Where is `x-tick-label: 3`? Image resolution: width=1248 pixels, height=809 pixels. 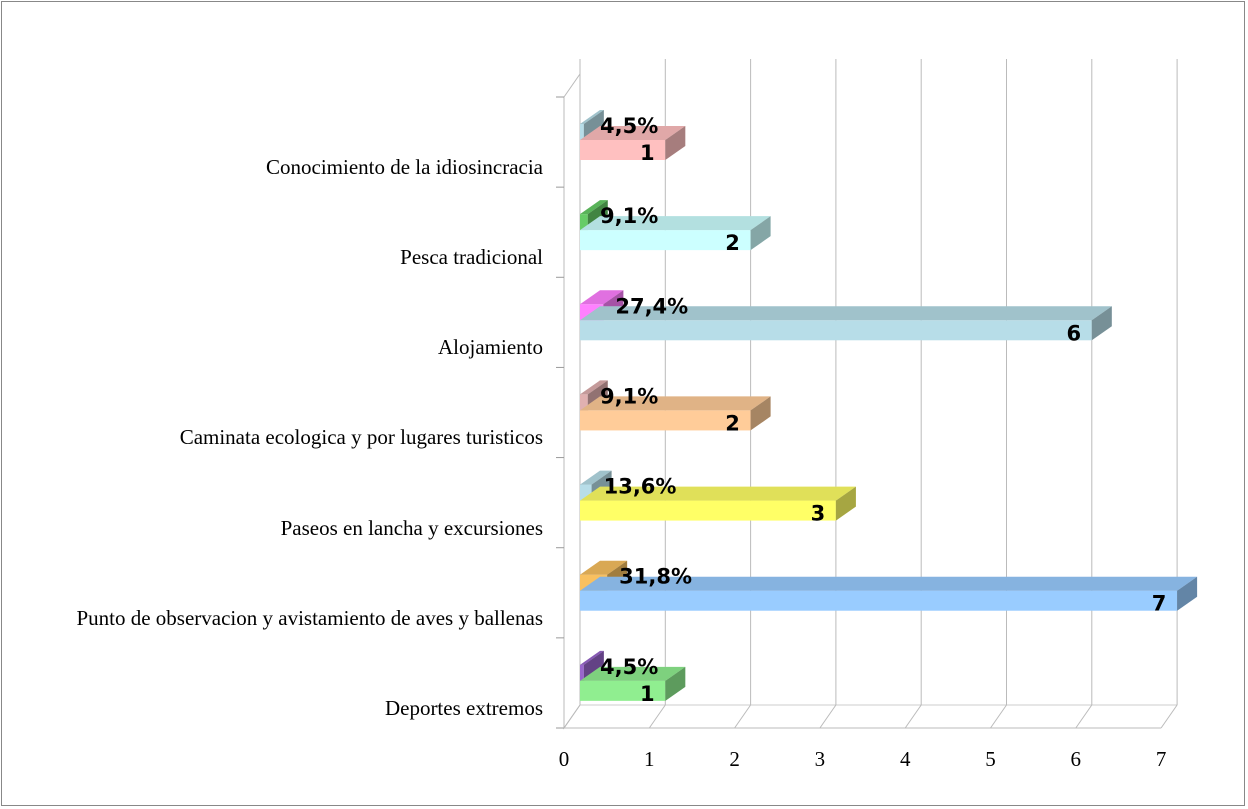 x-tick-label: 3 is located at coordinates (820, 759).